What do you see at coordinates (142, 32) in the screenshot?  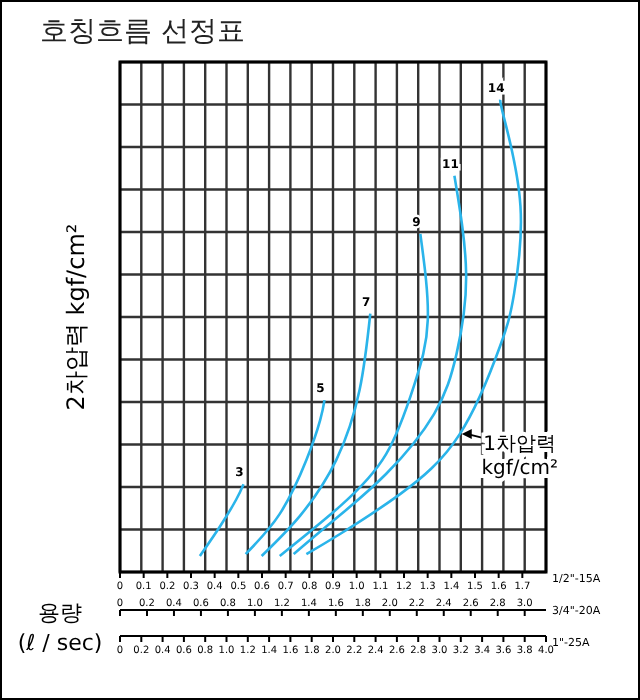 I see `chart-title: 호칭흐름 선정표` at bounding box center [142, 32].